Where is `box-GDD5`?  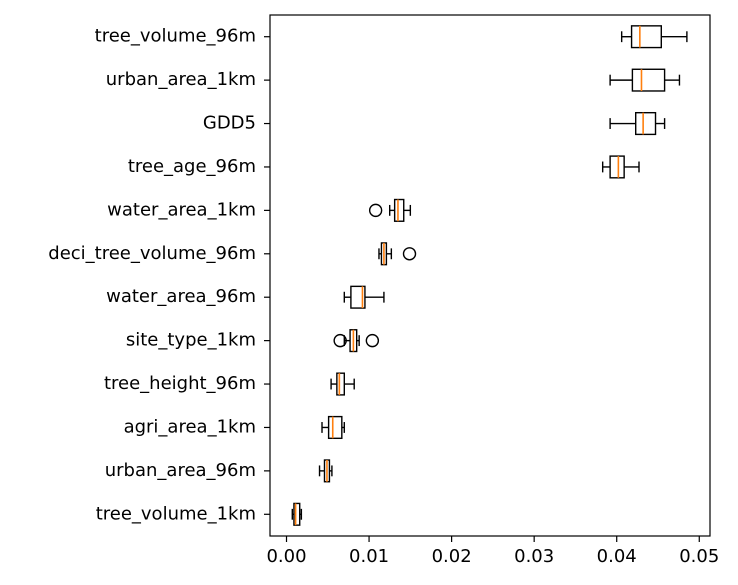 box-GDD5 is located at coordinates (637, 123).